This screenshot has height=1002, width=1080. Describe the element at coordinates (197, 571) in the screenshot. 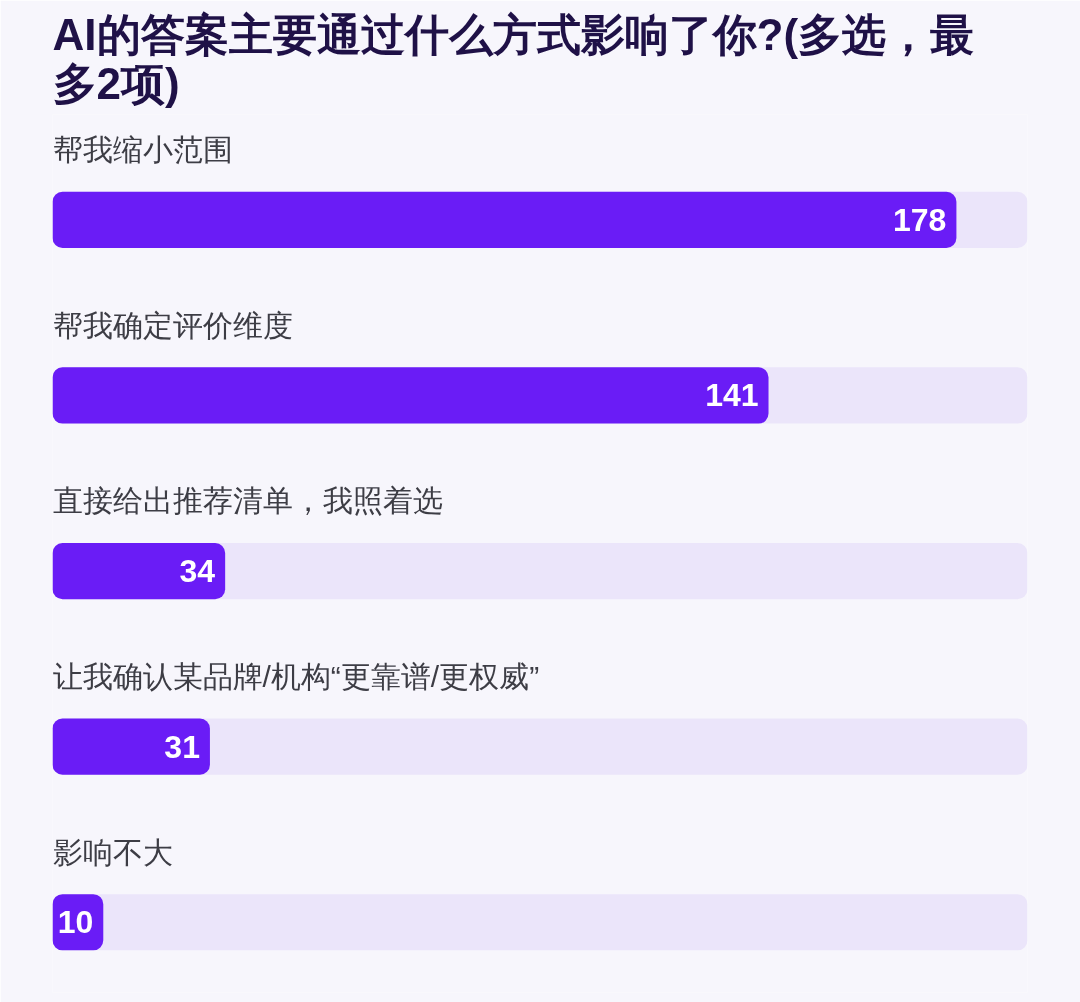

I see `data-label: 34` at that location.